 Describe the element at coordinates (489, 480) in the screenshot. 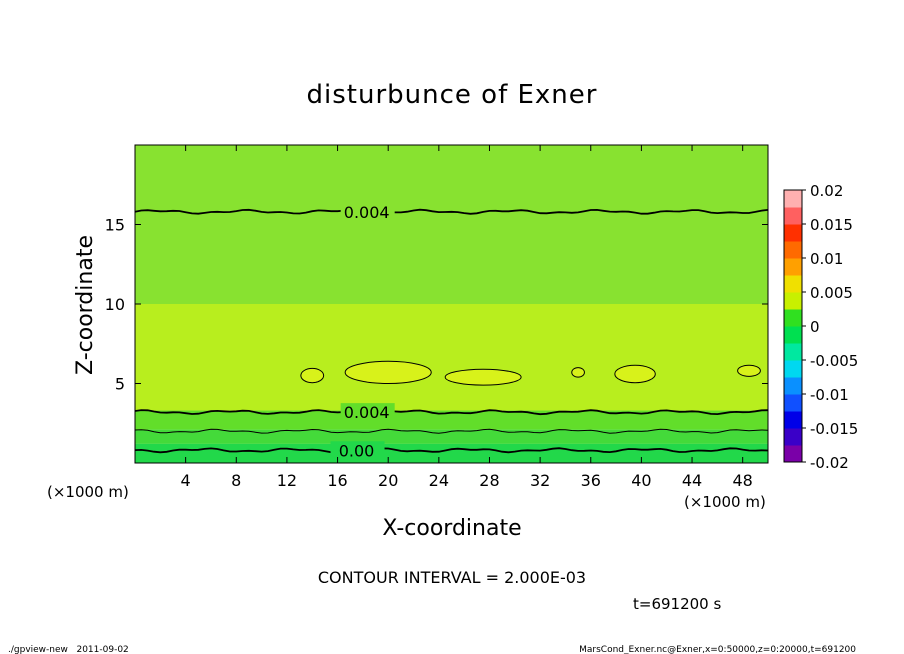

I see `x-tick-label: 28` at that location.